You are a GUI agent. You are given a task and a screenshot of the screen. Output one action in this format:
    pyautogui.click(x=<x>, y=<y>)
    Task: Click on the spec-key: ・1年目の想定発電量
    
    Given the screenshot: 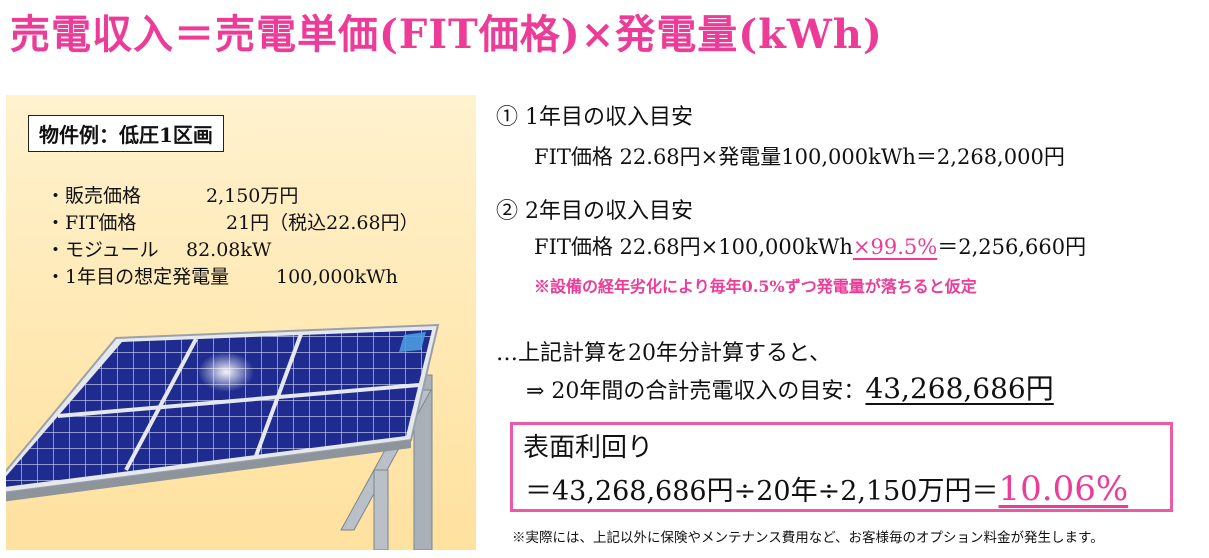 What is the action you would take?
    pyautogui.click(x=138, y=277)
    